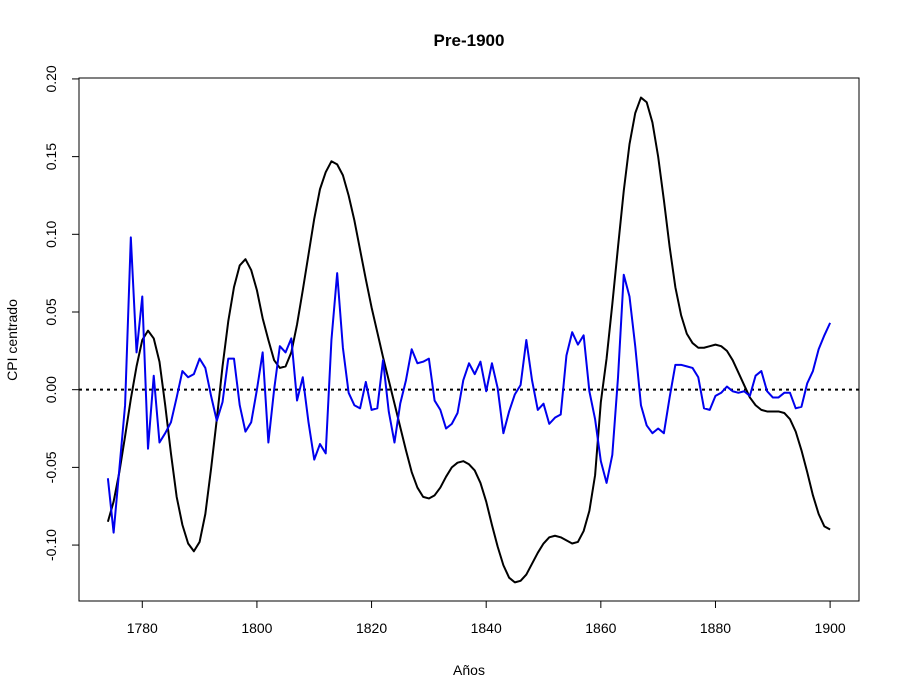 The height and width of the screenshot is (700, 900). Describe the element at coordinates (51, 311) in the screenshot. I see `y-tick-label: 0.05` at that location.